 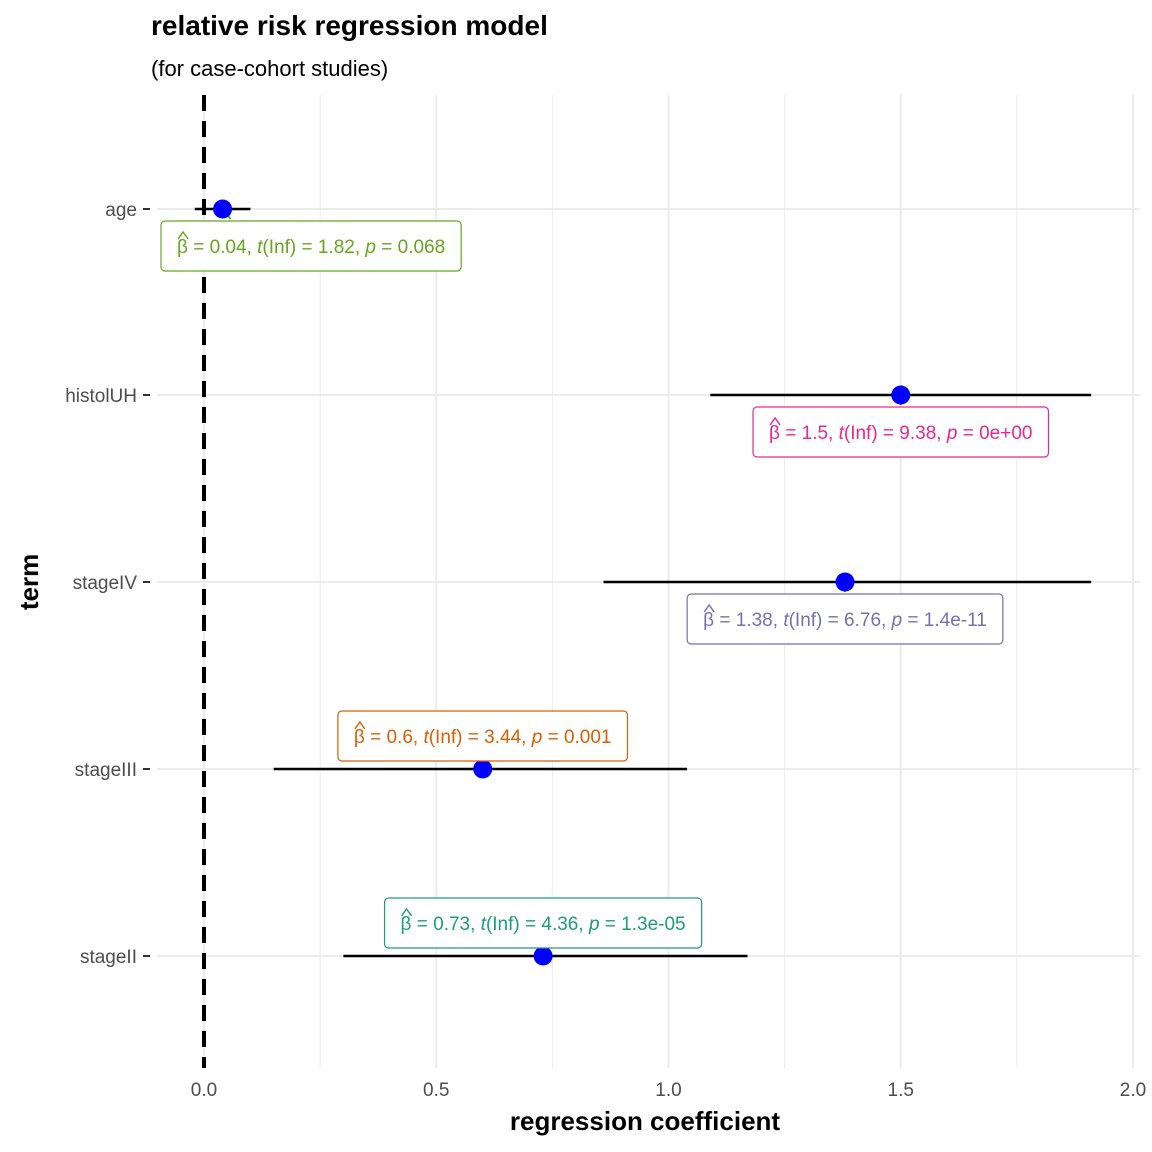 I want to click on stat-label-text: β = 1.5, t(Inf) = 9.38, p = 0e+00, so click(x=900, y=433).